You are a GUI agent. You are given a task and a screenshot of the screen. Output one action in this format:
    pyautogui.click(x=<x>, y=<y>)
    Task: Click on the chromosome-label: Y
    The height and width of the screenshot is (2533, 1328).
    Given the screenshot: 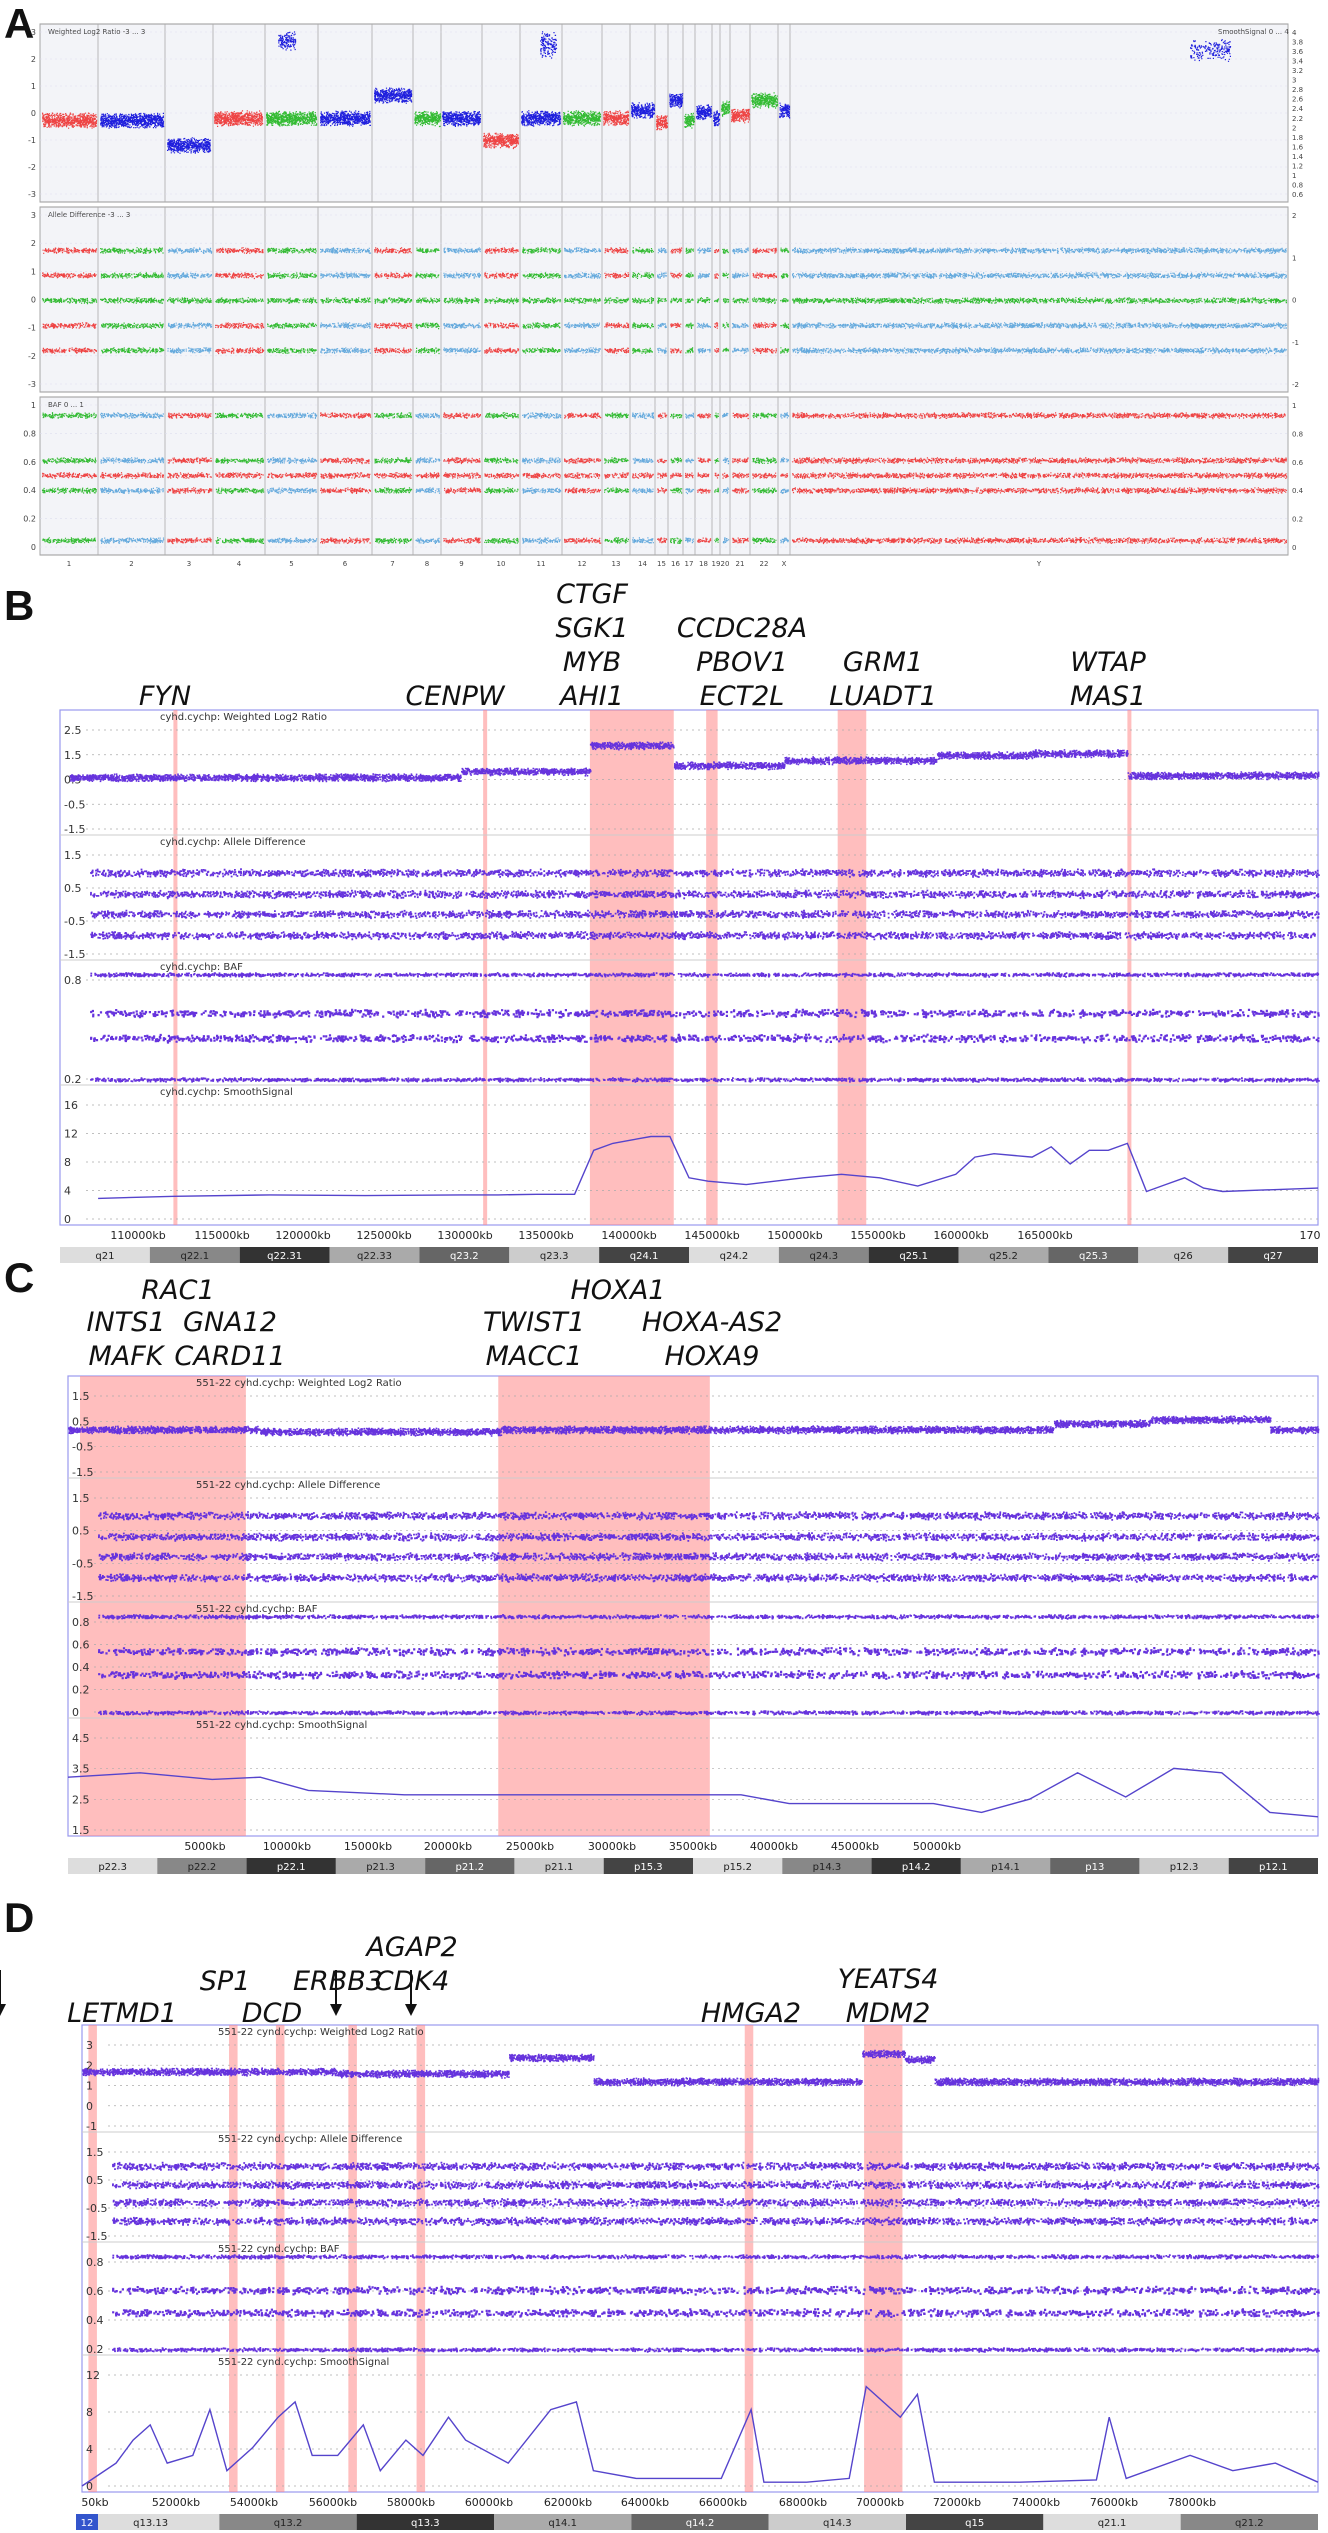 What is the action you would take?
    pyautogui.click(x=1039, y=564)
    